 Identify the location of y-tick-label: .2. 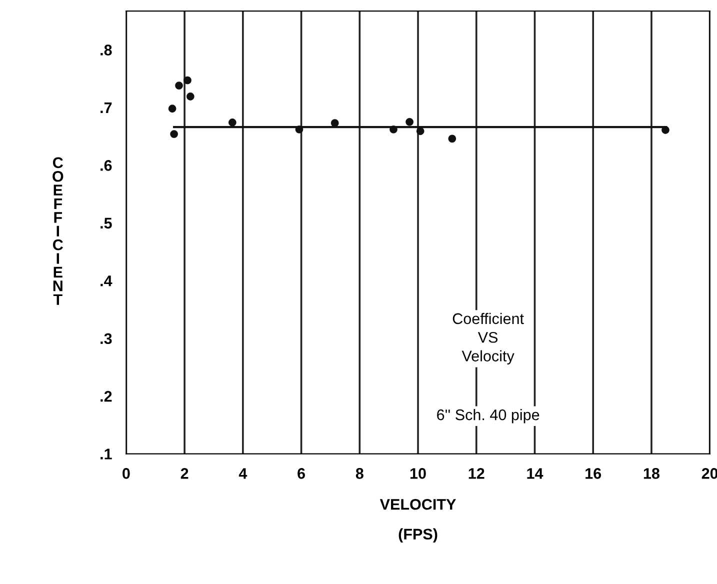
(106, 396).